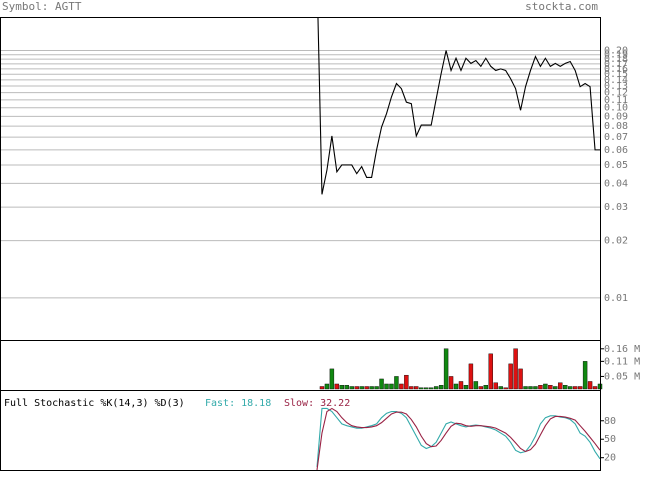 This screenshot has height=486, width=655. What do you see at coordinates (317, 403) in the screenshot?
I see `legend-entry: Slow: 32.22` at bounding box center [317, 403].